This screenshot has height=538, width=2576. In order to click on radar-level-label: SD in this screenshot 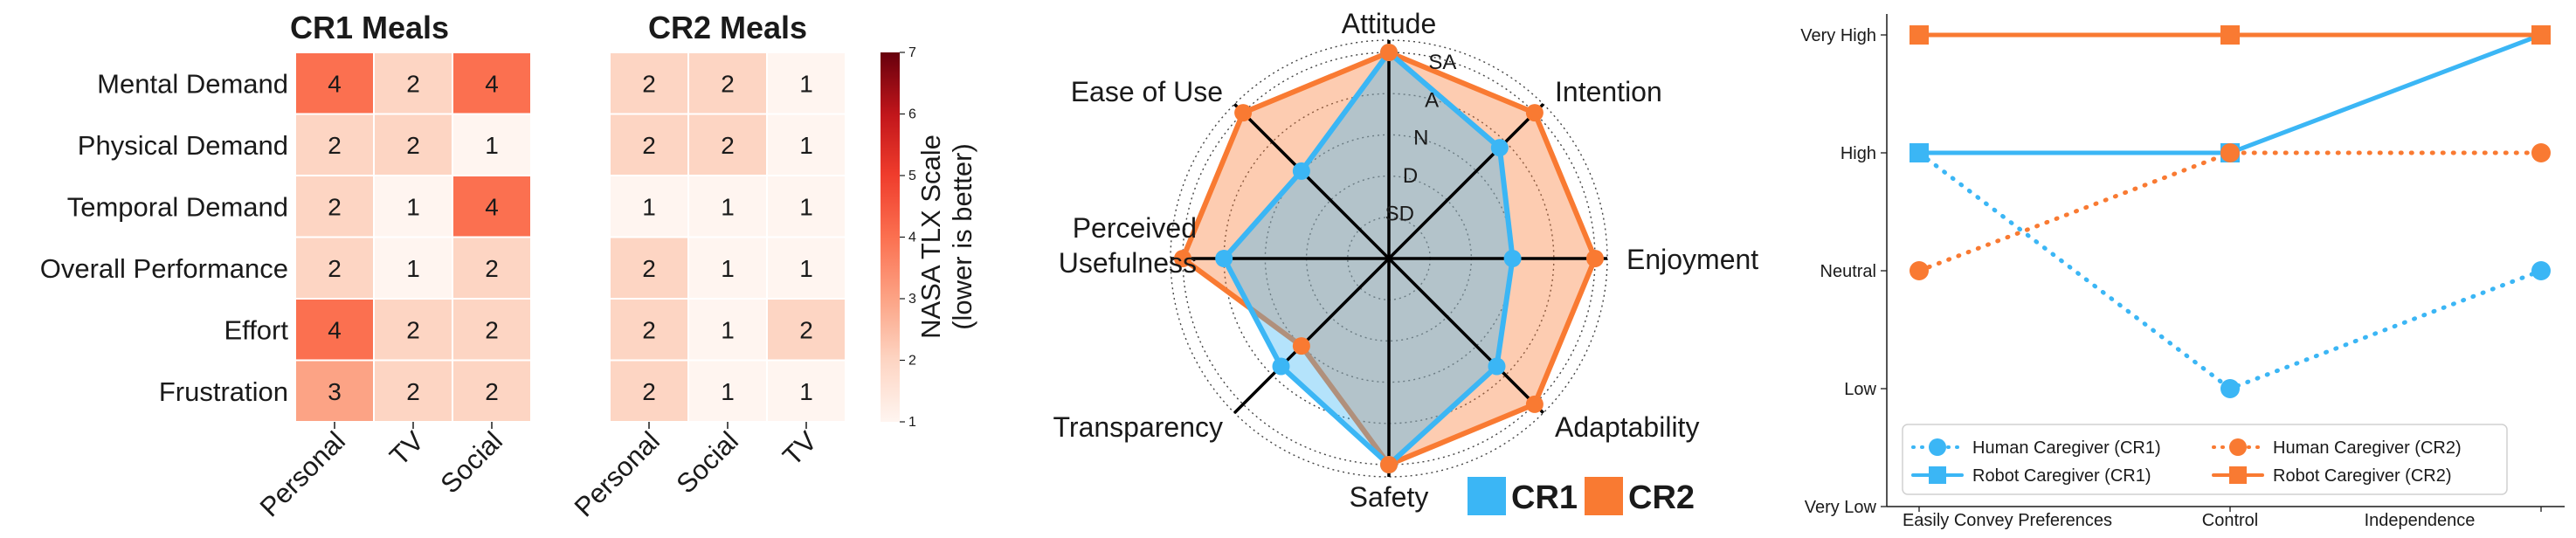, I will do `click(1399, 214)`.